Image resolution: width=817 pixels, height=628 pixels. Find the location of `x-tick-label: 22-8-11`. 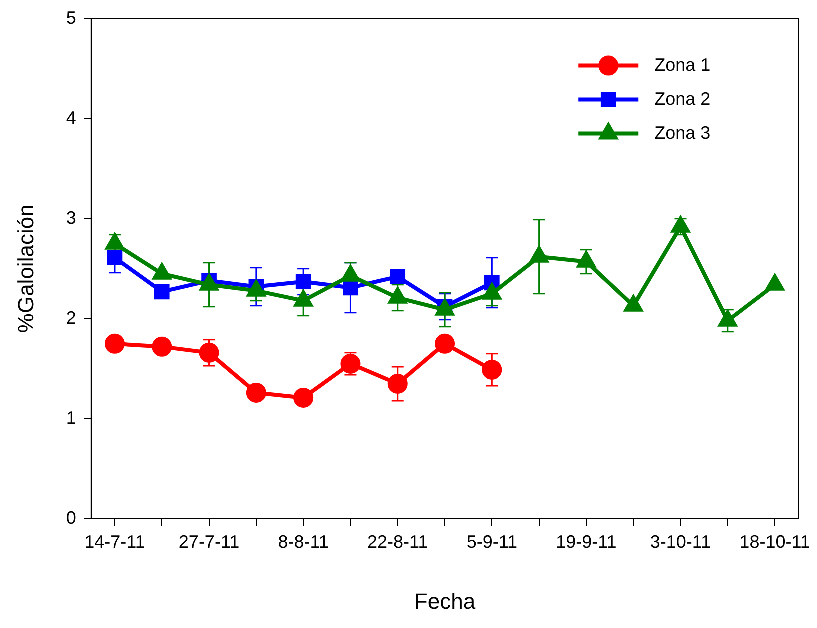

x-tick-label: 22-8-11 is located at coordinates (398, 542).